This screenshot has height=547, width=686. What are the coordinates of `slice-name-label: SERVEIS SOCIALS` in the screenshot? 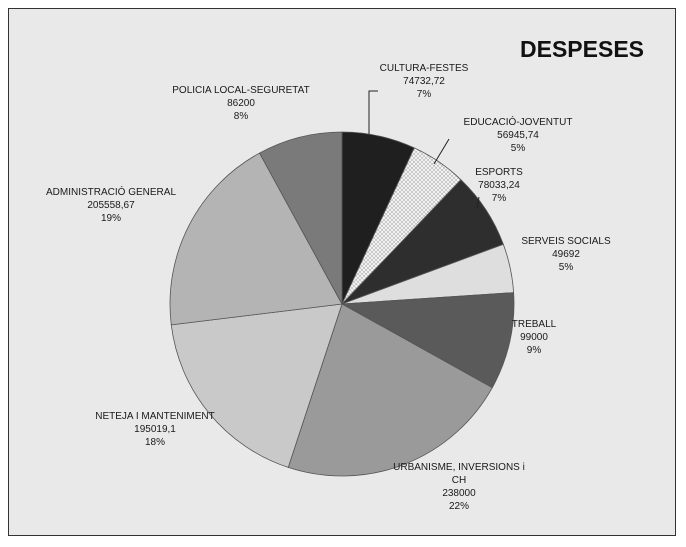 It's located at (566, 241).